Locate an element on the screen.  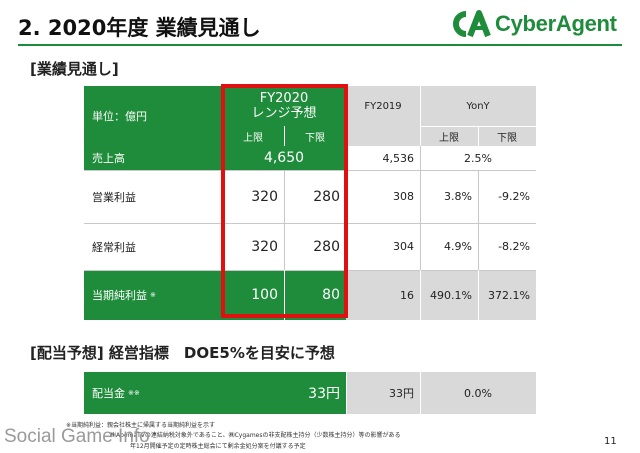
dividend-fy2019: 33円 is located at coordinates (383, 393).